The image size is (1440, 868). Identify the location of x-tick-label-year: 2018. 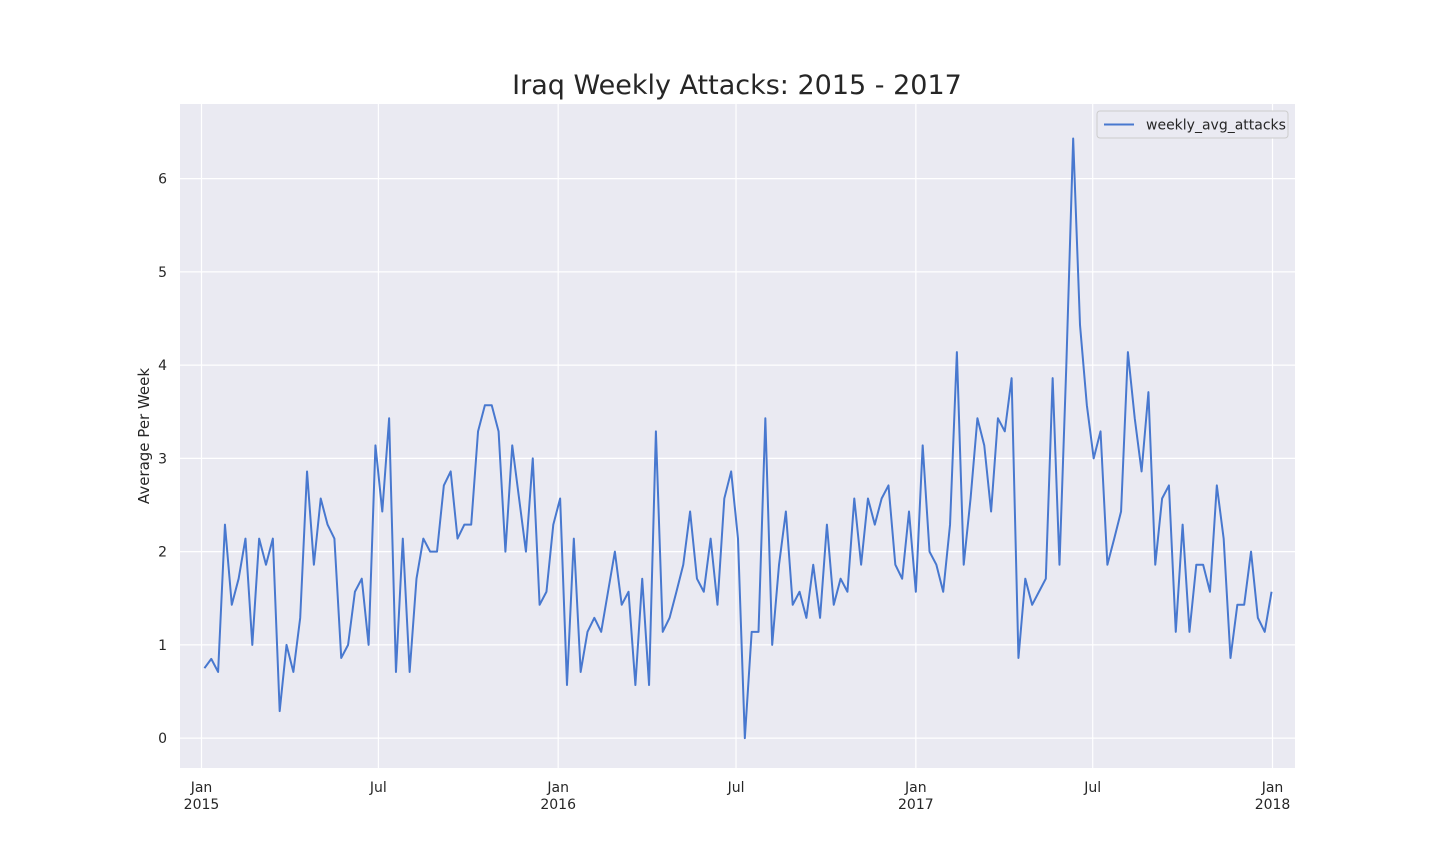
(1273, 805).